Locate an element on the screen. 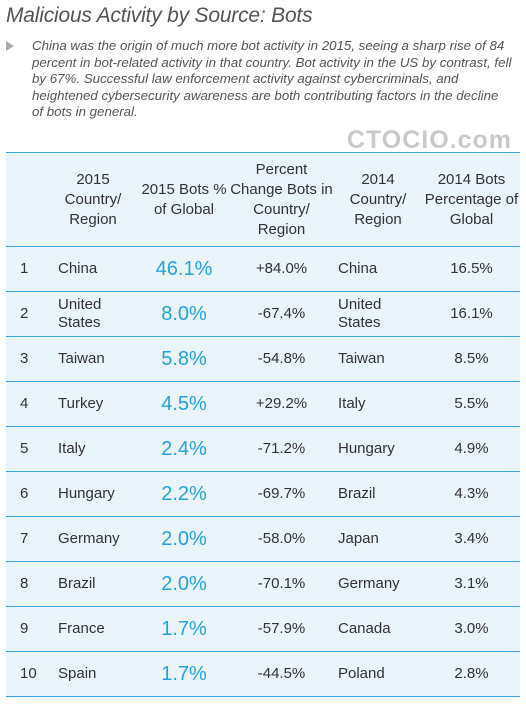  cell-2014-bots-pct: 3.4% is located at coordinates (471, 538).